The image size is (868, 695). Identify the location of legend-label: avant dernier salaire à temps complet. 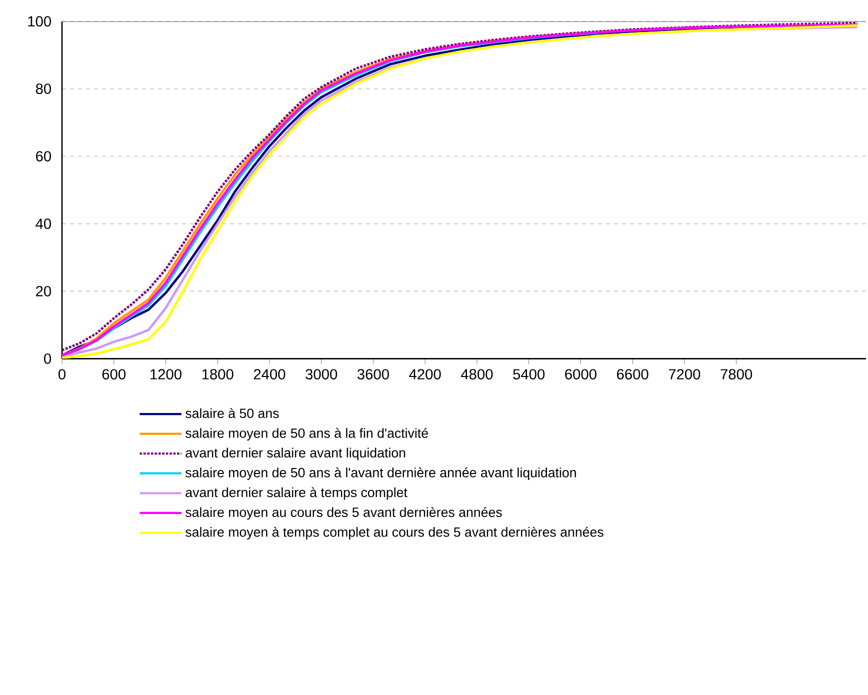
(297, 493).